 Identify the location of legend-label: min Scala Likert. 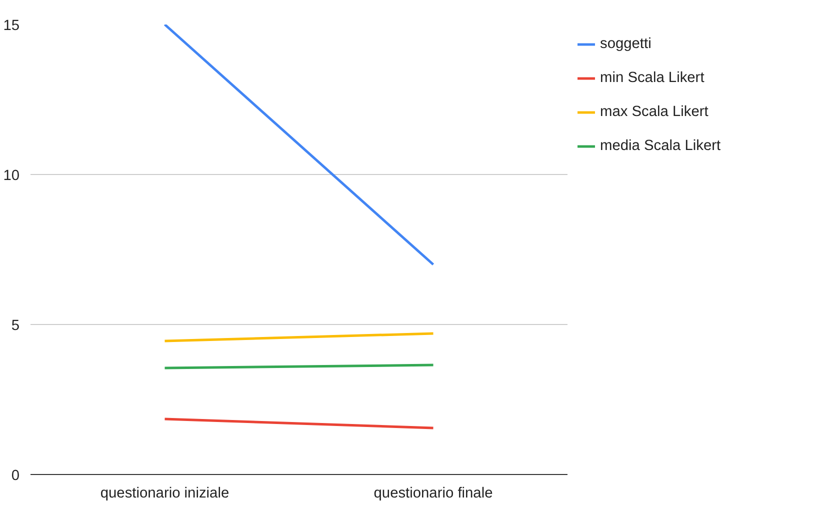
(652, 78).